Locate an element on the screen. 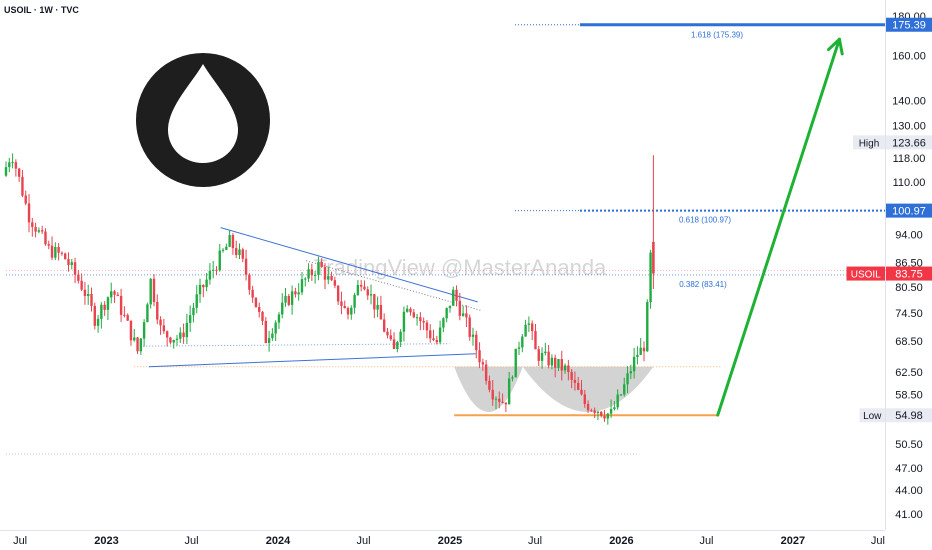 The height and width of the screenshot is (550, 932). time-axis: Jul 2023 Jul 2024 Jul 2025 Jul 2026 Jul 2027 Jul is located at coordinates (449, 541).